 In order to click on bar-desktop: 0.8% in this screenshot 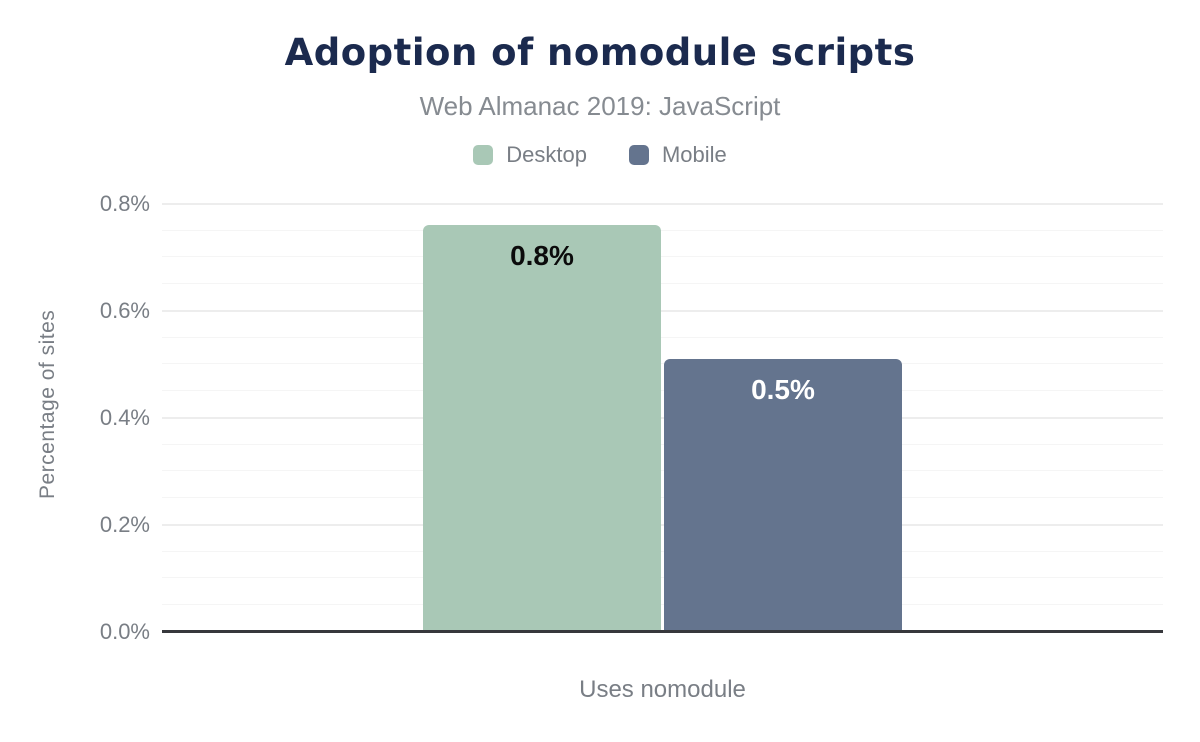, I will do `click(542, 428)`.